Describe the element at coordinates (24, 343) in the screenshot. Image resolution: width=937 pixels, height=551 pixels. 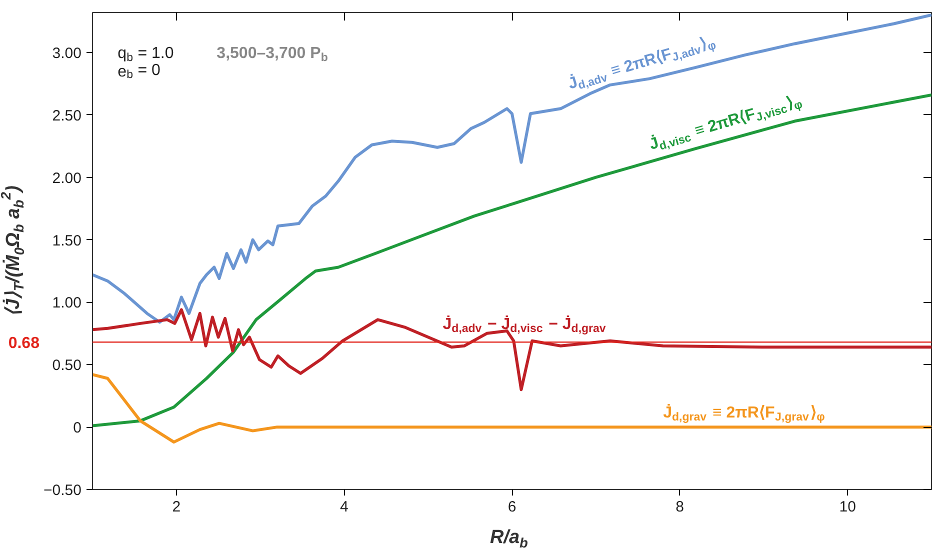
I see `ref-line-label: 0.68` at that location.